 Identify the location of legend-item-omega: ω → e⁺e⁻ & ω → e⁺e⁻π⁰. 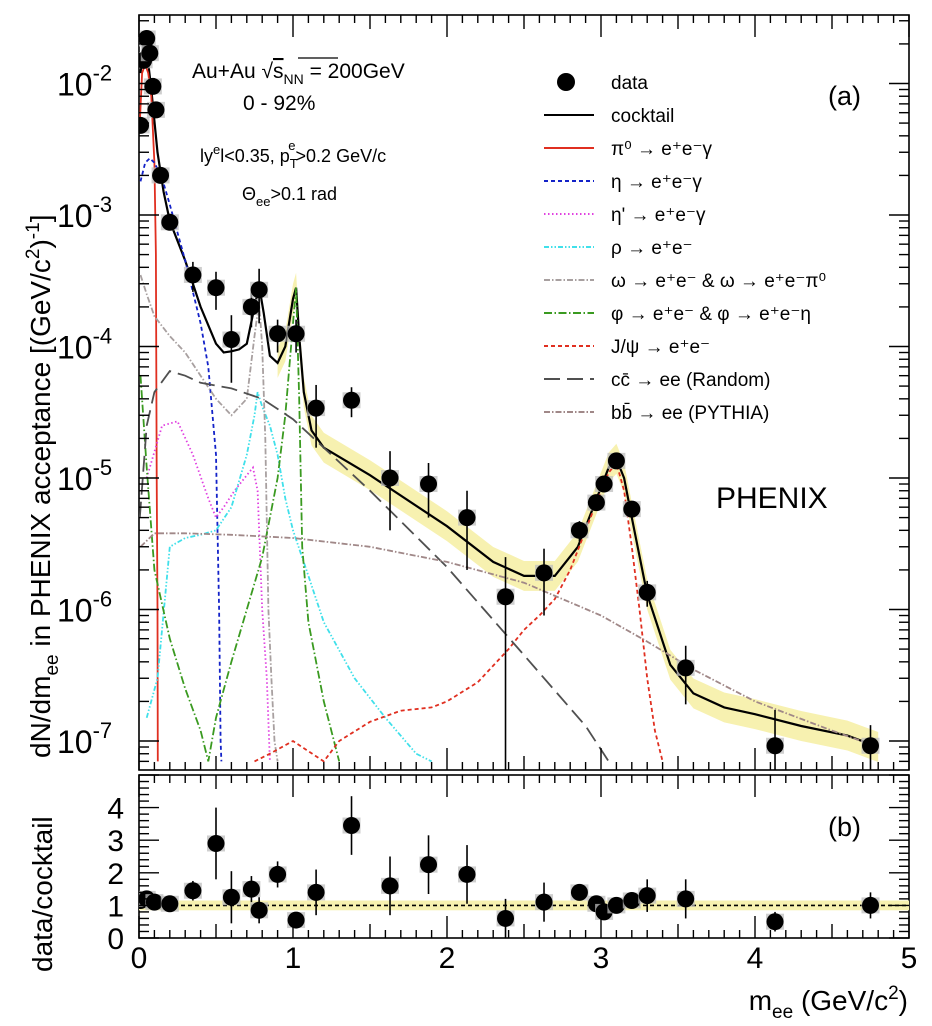
(685, 281).